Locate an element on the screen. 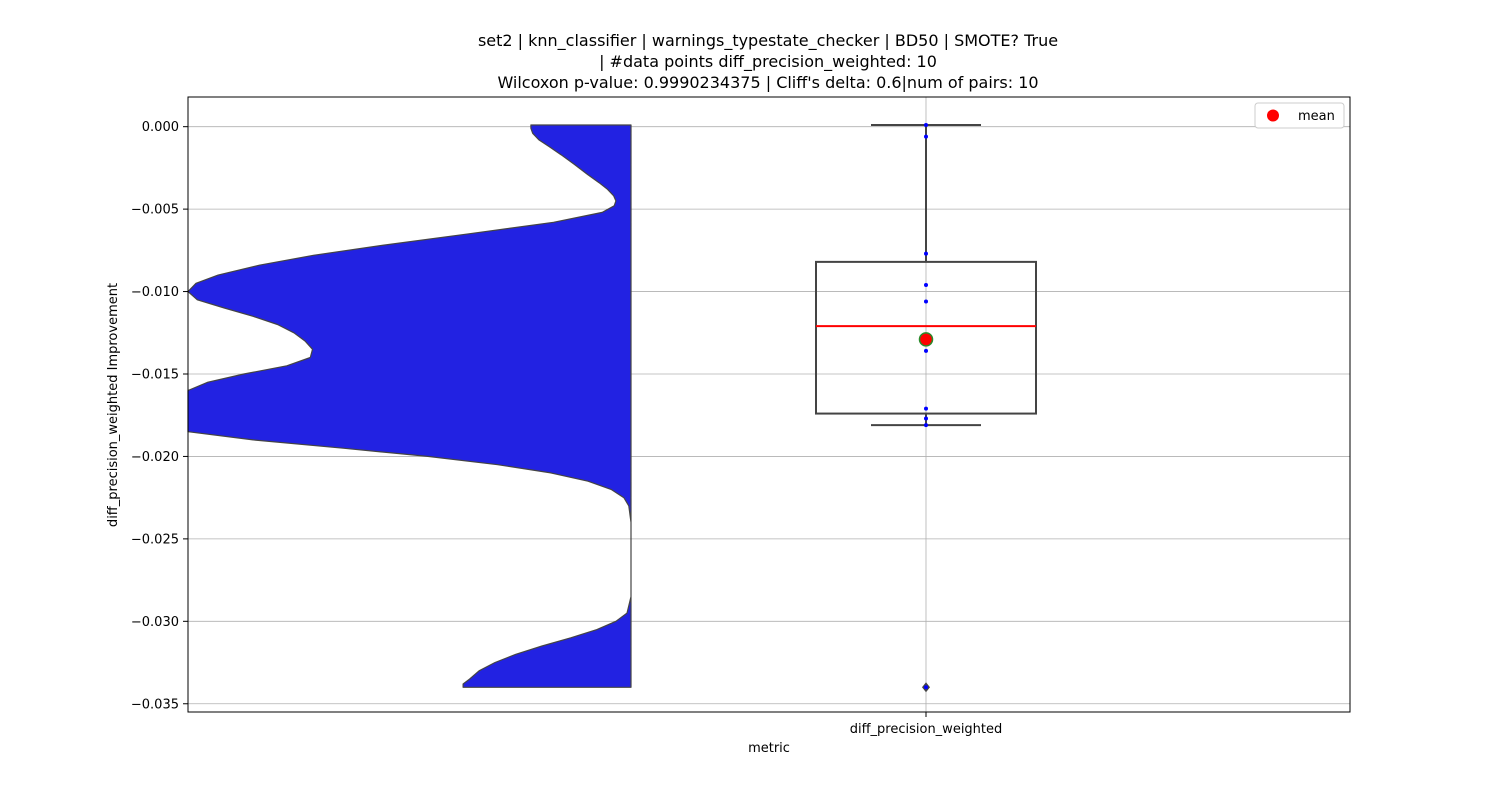  y-tick-label: −0.005 is located at coordinates (155, 210).